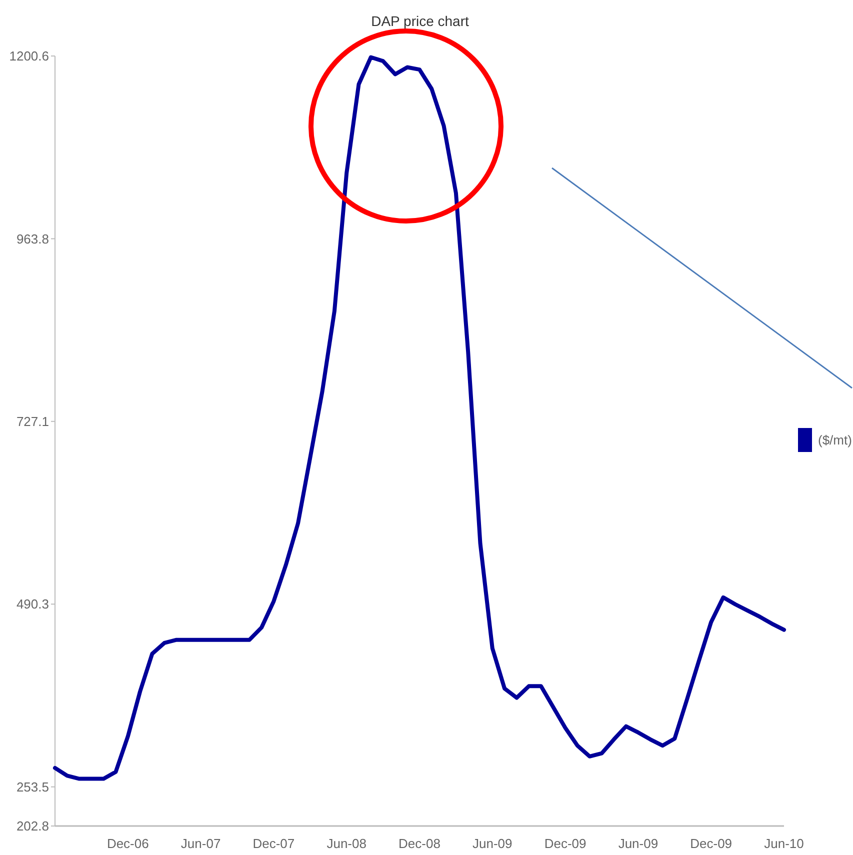 The height and width of the screenshot is (855, 853). What do you see at coordinates (32, 604) in the screenshot?
I see `y-tick-label: 490.3` at bounding box center [32, 604].